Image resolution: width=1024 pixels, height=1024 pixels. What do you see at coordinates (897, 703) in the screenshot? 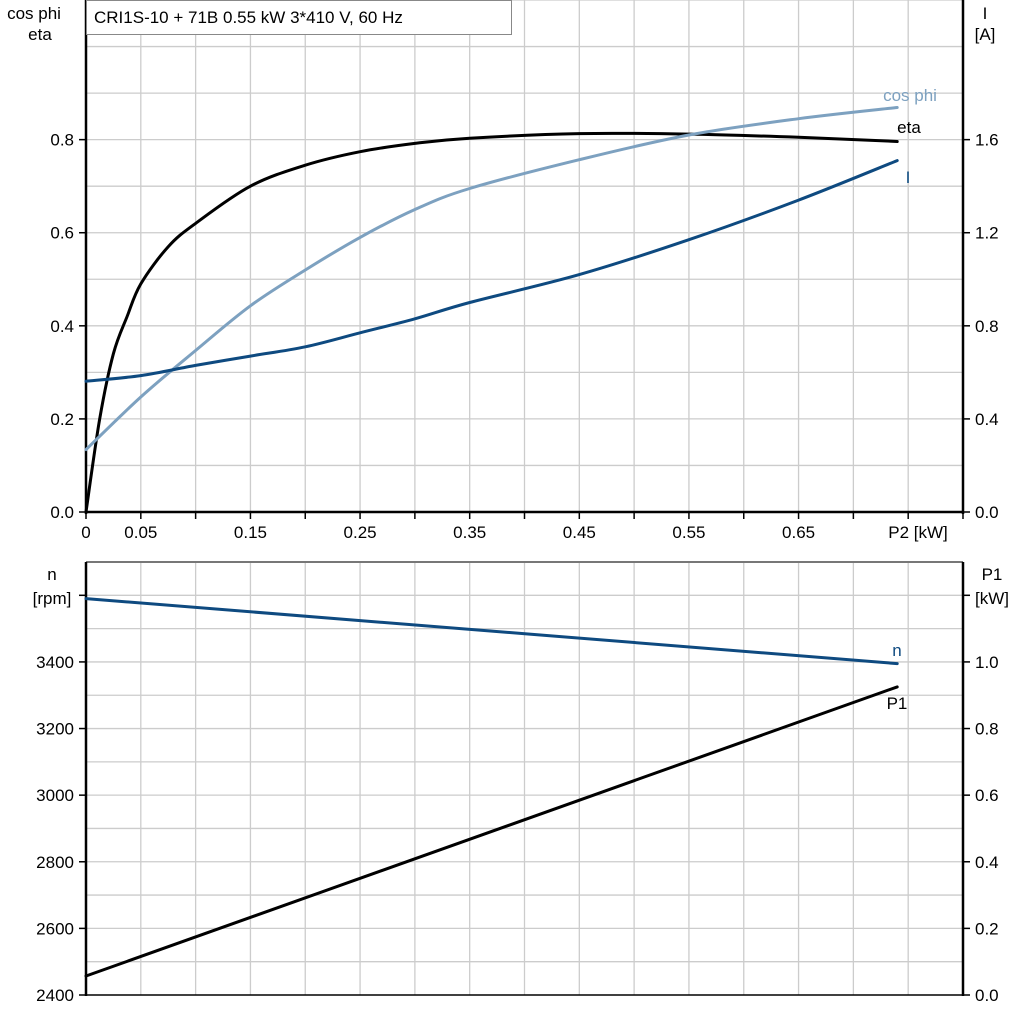
I see `legend-p1: P1` at bounding box center [897, 703].